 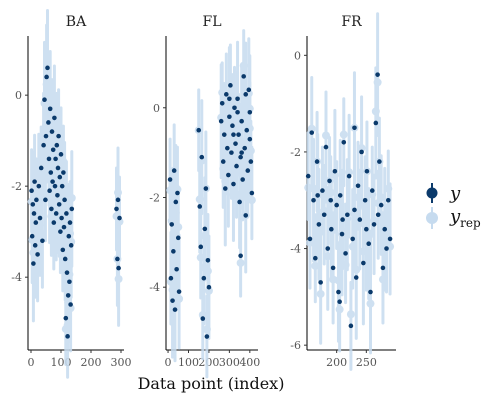 What do you see at coordinates (188, 362) in the screenshot?
I see `x-tick-label: 100` at bounding box center [188, 362].